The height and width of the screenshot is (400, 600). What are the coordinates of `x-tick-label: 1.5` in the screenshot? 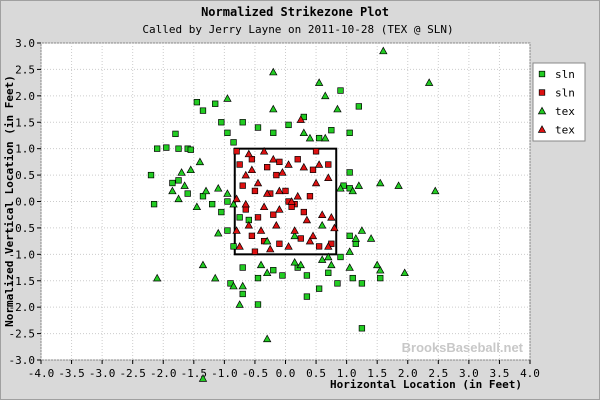 It's located at (377, 373).